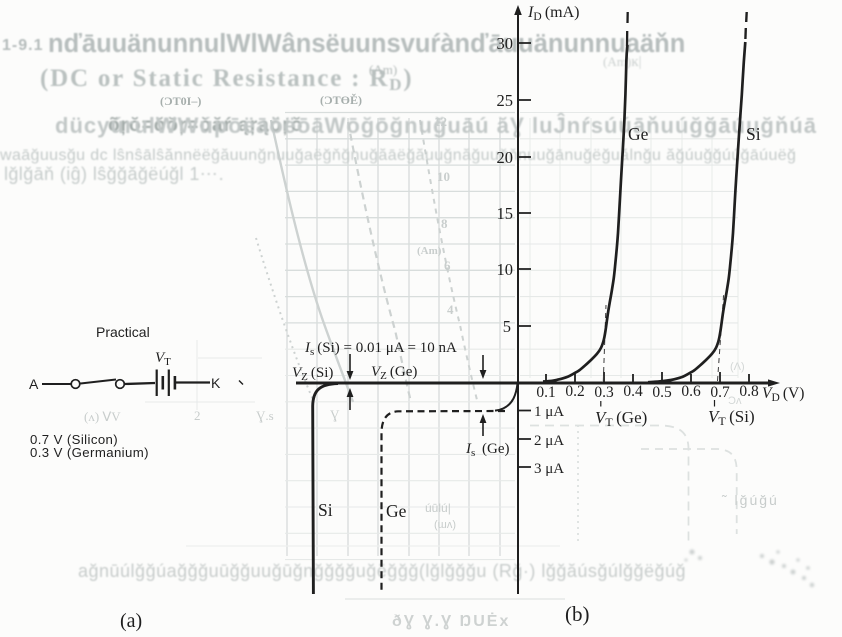 The width and height of the screenshot is (842, 637). What do you see at coordinates (445, 525) in the screenshot?
I see `svg-text: (ɯʌ)` at bounding box center [445, 525].